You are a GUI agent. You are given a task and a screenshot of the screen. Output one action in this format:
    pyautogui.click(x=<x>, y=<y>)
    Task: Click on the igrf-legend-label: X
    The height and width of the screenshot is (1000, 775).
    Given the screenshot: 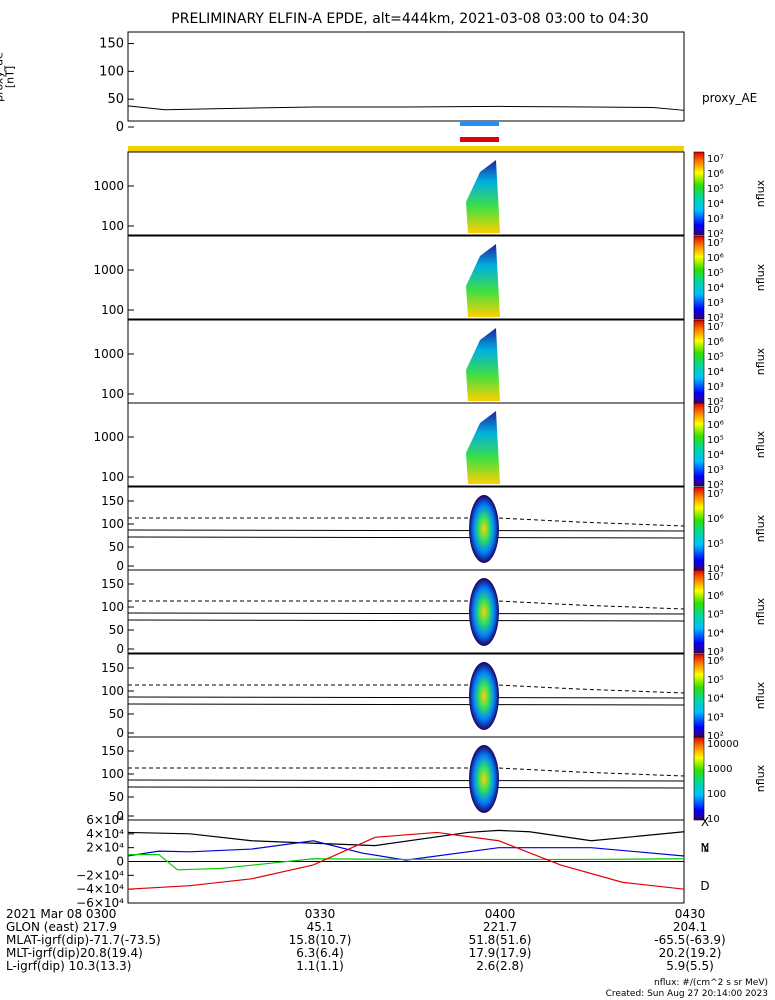 What is the action you would take?
    pyautogui.click(x=705, y=822)
    